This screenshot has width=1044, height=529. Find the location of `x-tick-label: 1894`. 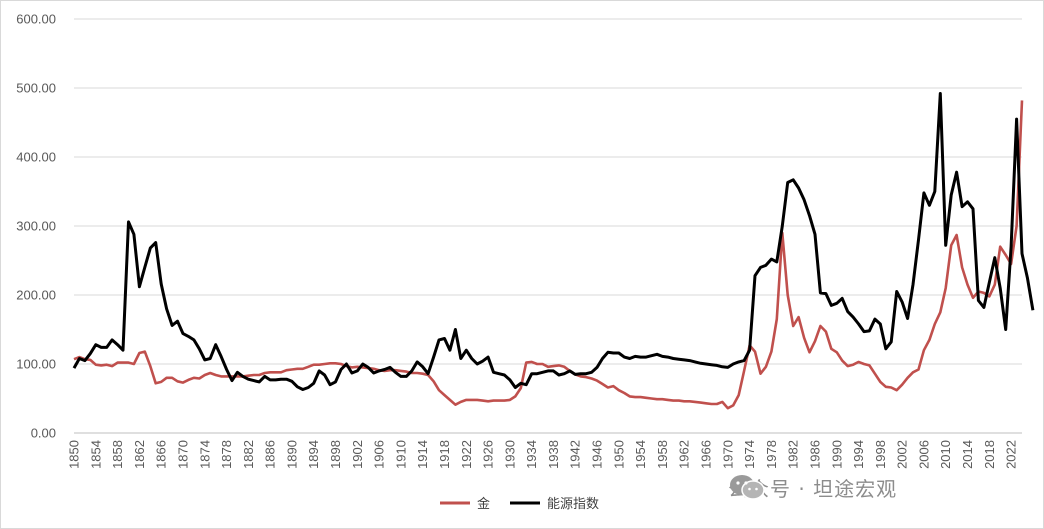

x-tick-label: 1894 is located at coordinates (313, 454).